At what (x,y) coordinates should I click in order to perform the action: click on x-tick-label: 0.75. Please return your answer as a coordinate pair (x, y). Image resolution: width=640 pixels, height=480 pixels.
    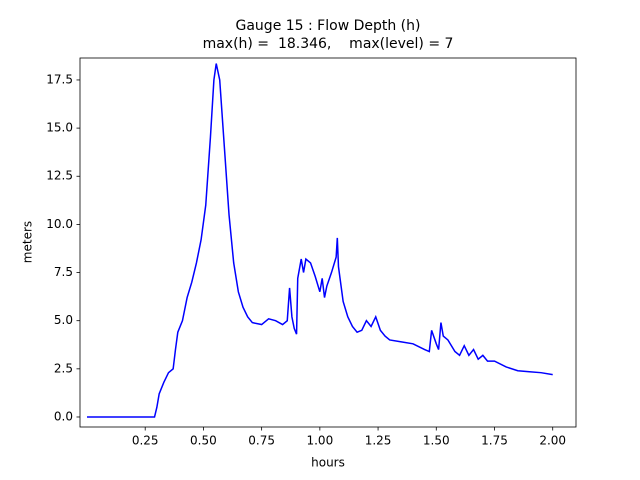
    Looking at the image, I should click on (261, 441).